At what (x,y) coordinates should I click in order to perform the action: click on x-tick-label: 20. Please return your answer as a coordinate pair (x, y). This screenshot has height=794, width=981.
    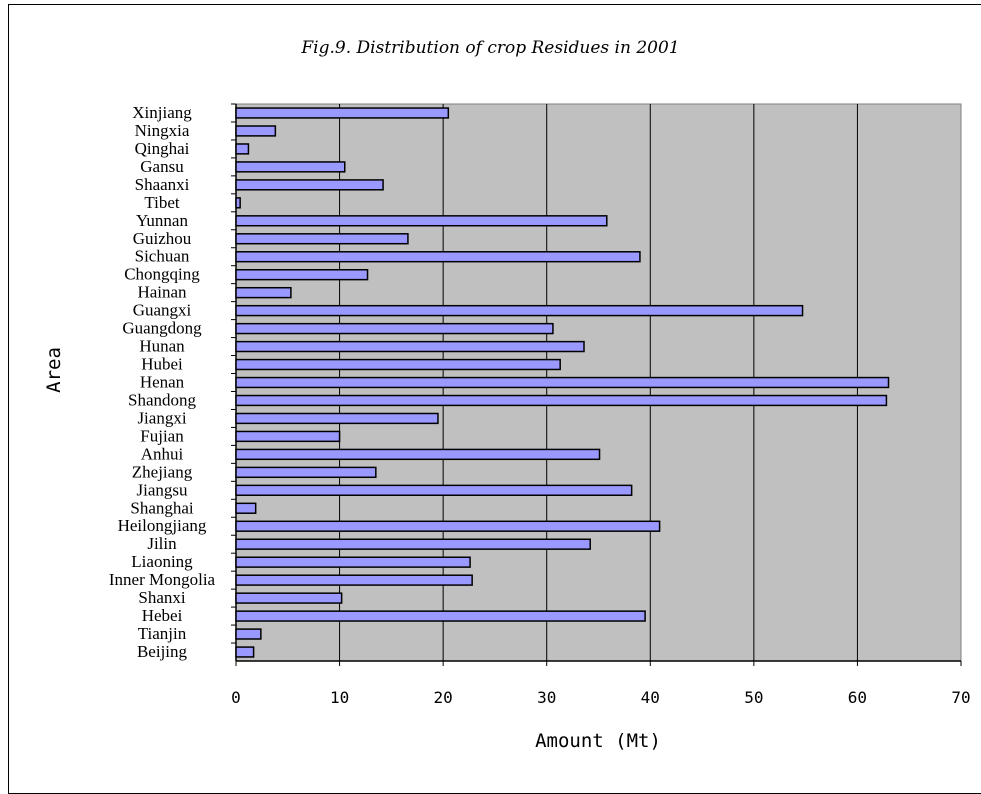
    Looking at the image, I should click on (443, 697).